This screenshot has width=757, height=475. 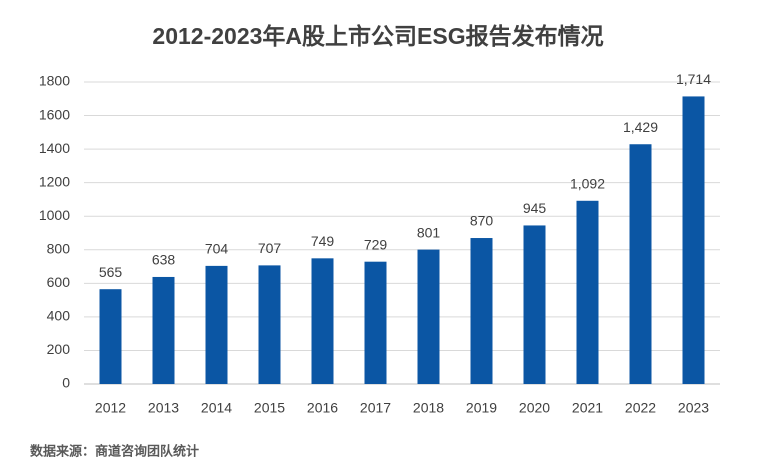 I want to click on data-label: 707, so click(x=270, y=248).